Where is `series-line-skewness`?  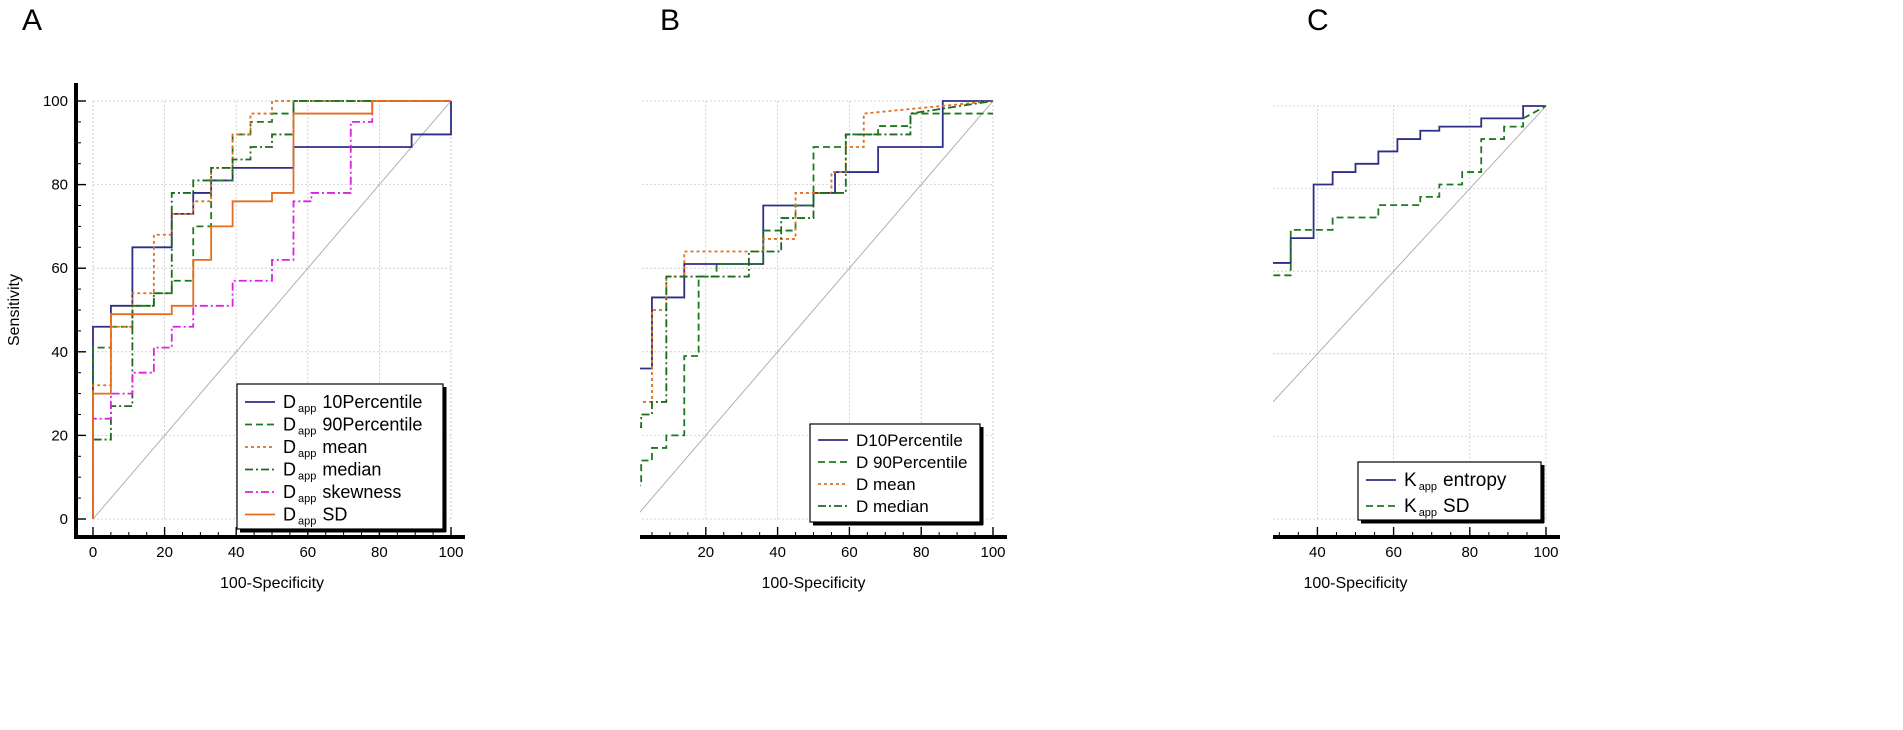 series-line-skewness is located at coordinates (271, 309).